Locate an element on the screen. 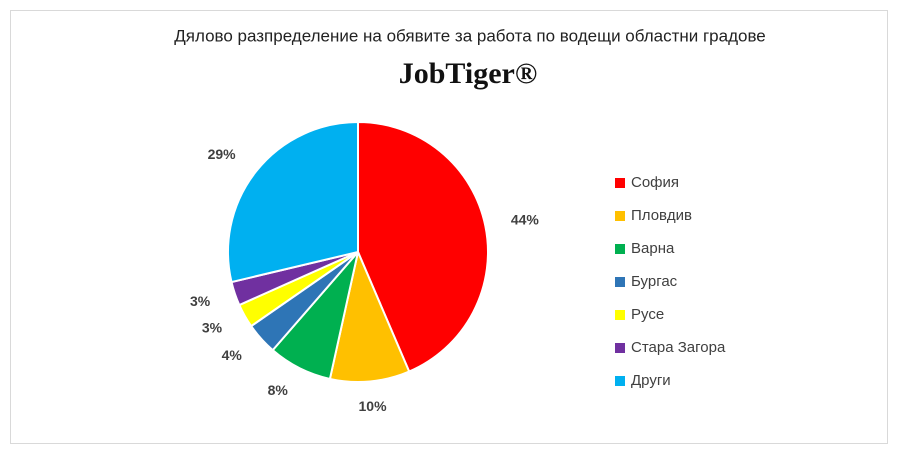 This screenshot has height=453, width=900. legend-label: Бургас is located at coordinates (654, 281).